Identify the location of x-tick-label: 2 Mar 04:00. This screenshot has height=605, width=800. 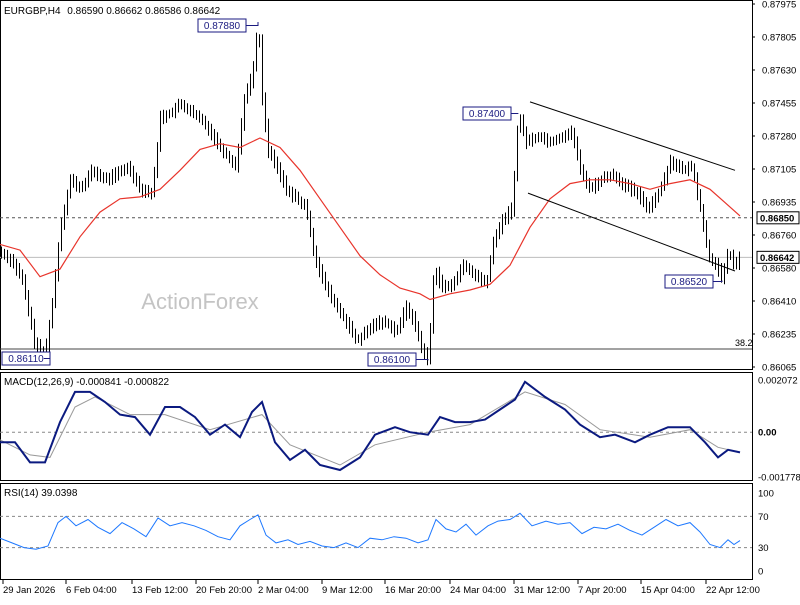
(283, 590).